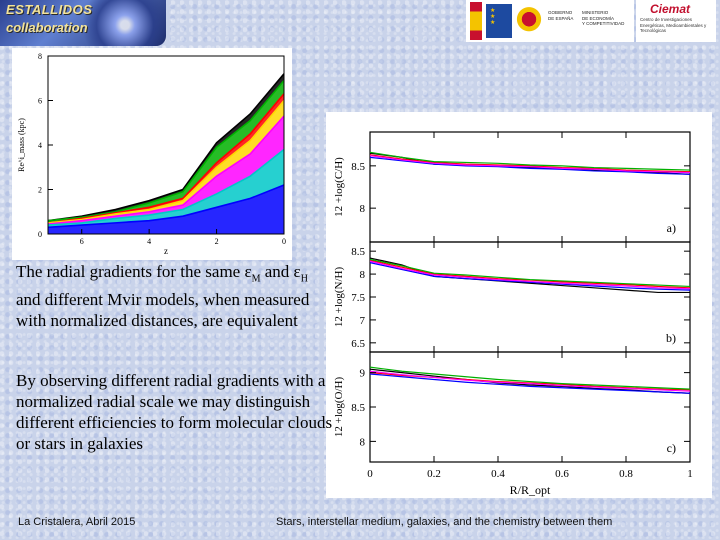 The image size is (720, 540). I want to click on plot2-ylabel-1: 12 +log(C/H), so click(339, 187).